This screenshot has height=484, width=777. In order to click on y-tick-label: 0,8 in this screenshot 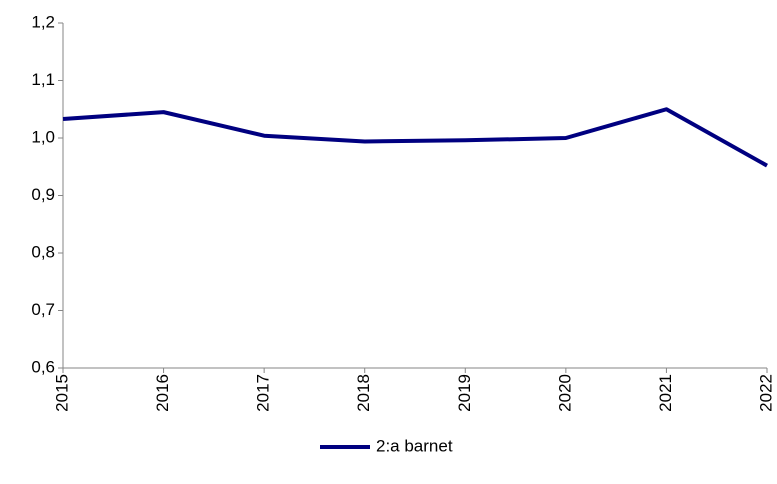, I will do `click(43, 251)`.